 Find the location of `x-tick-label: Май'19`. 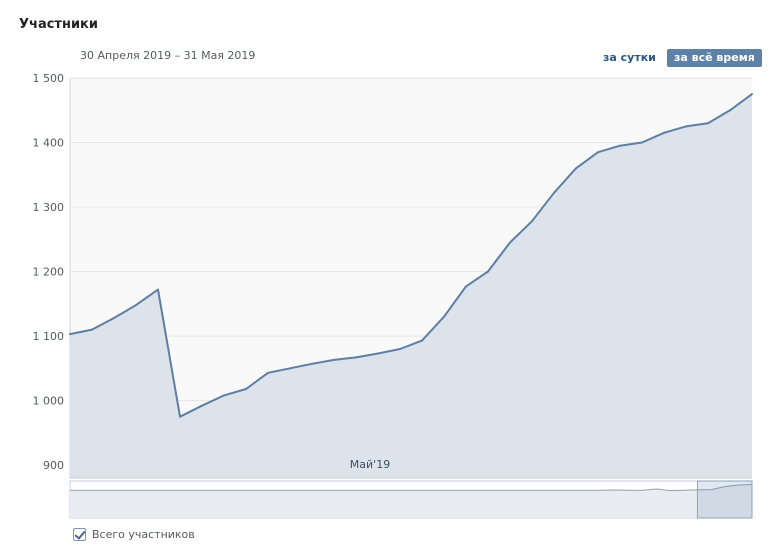

x-tick-label: Май'19 is located at coordinates (370, 464).